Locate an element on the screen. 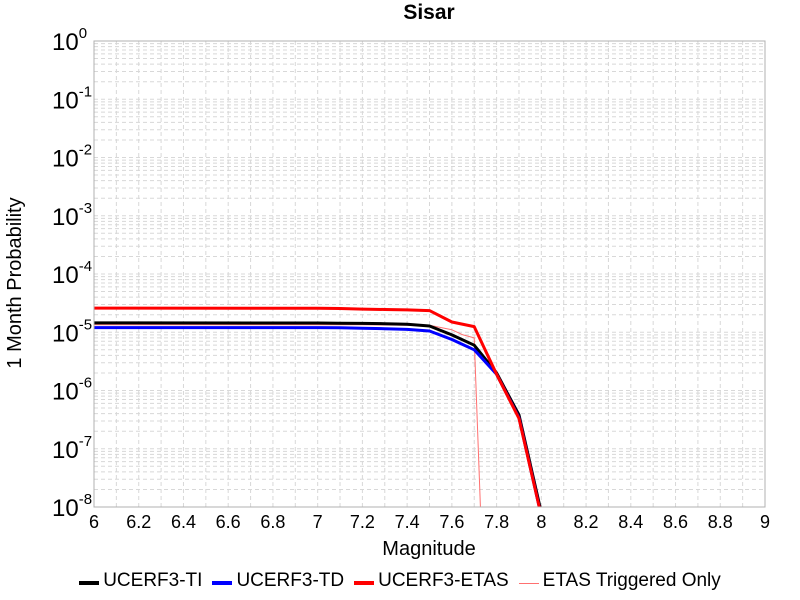  legend-item: UCERF3-TD is located at coordinates (278, 581).